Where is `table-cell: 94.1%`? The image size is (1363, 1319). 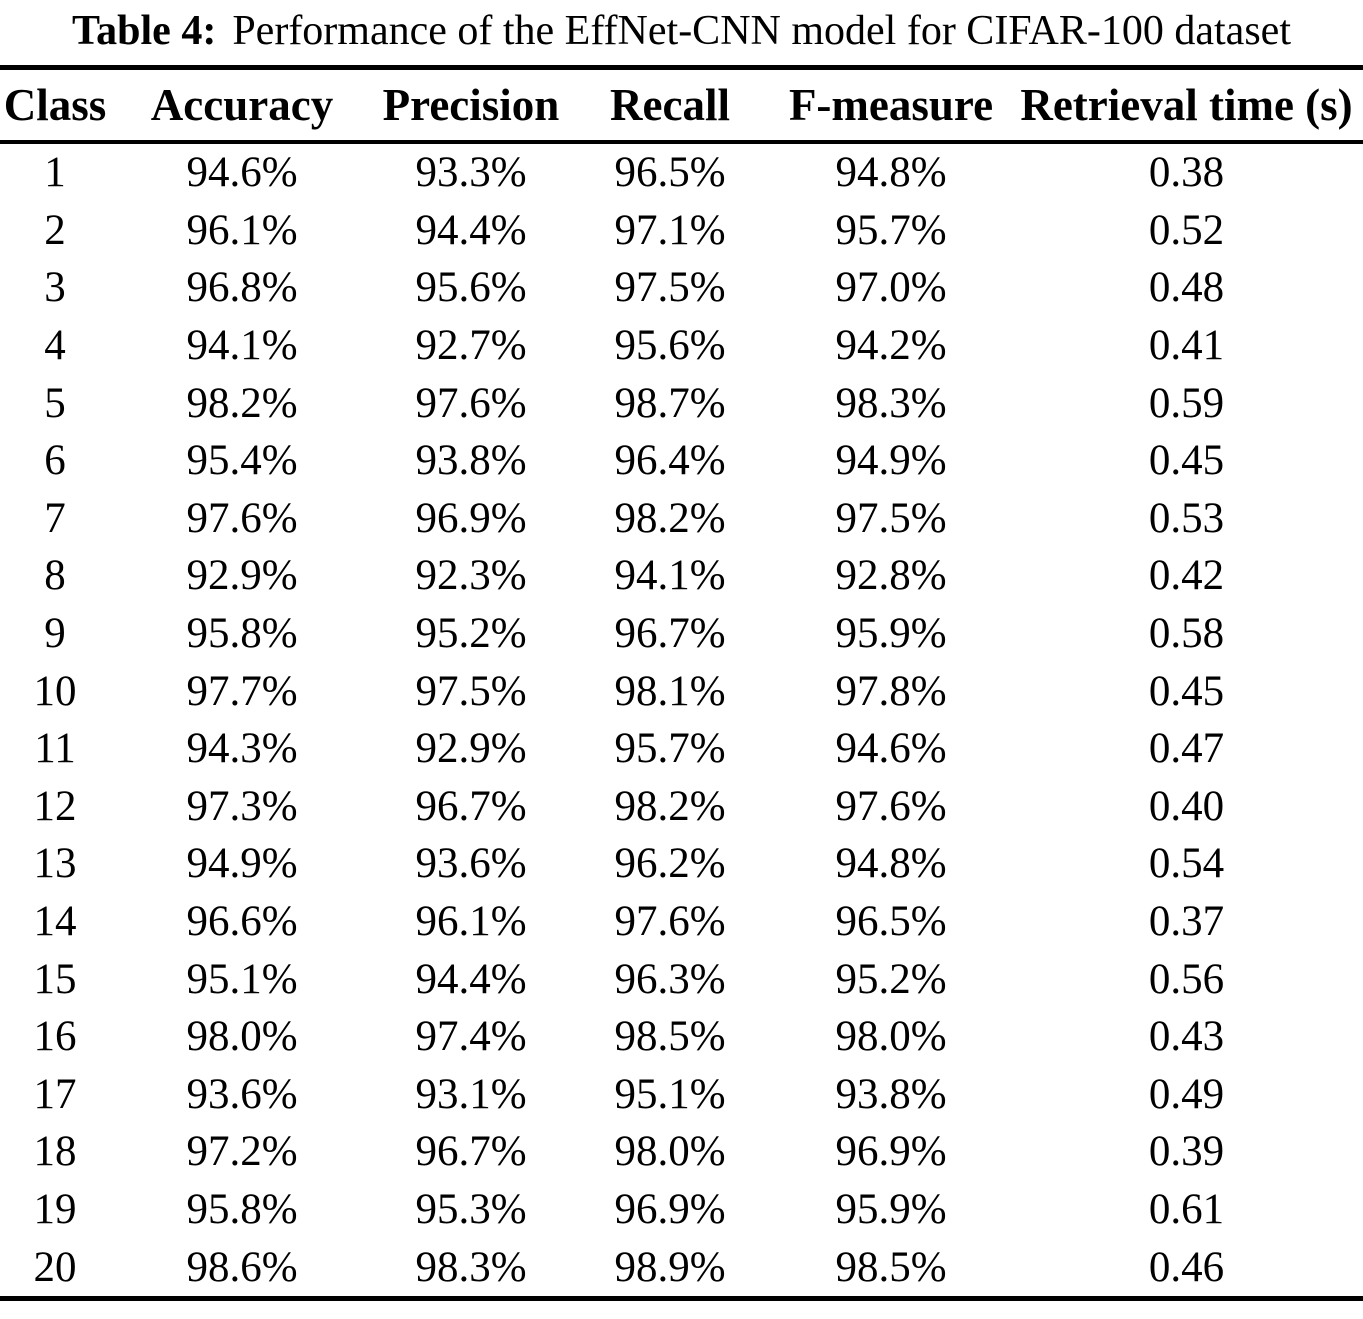 table-cell: 94.1% is located at coordinates (670, 576).